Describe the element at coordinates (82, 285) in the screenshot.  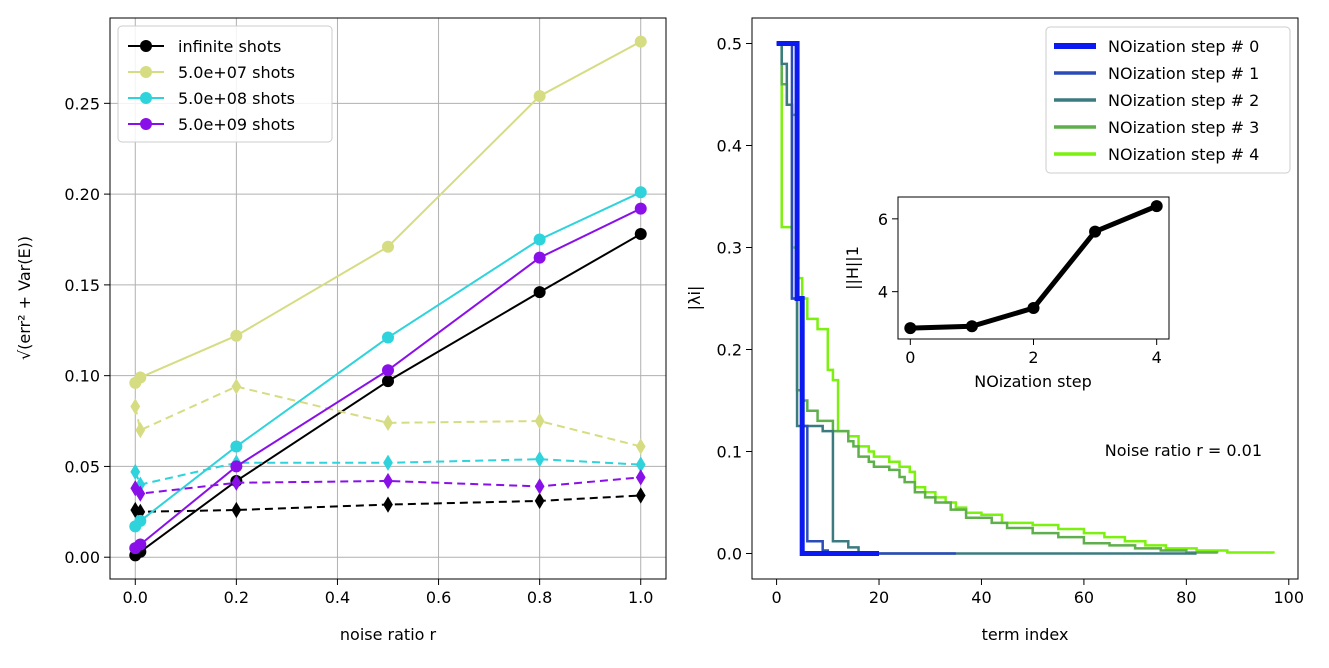
I see `left-y-tick-label: 0.15` at that location.